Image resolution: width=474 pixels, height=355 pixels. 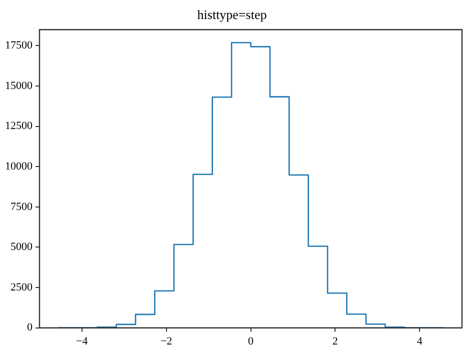 I want to click on y-tick-label: 10000, so click(x=19, y=166).